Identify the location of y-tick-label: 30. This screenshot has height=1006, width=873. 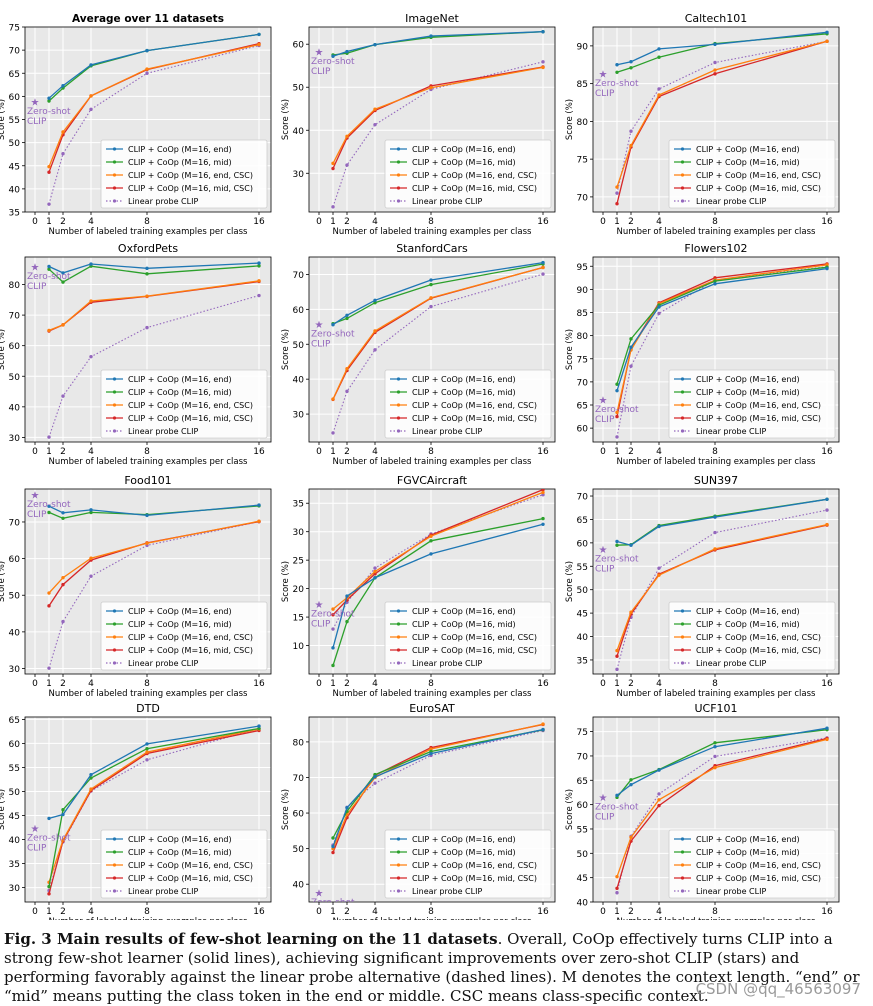
(15, 670).